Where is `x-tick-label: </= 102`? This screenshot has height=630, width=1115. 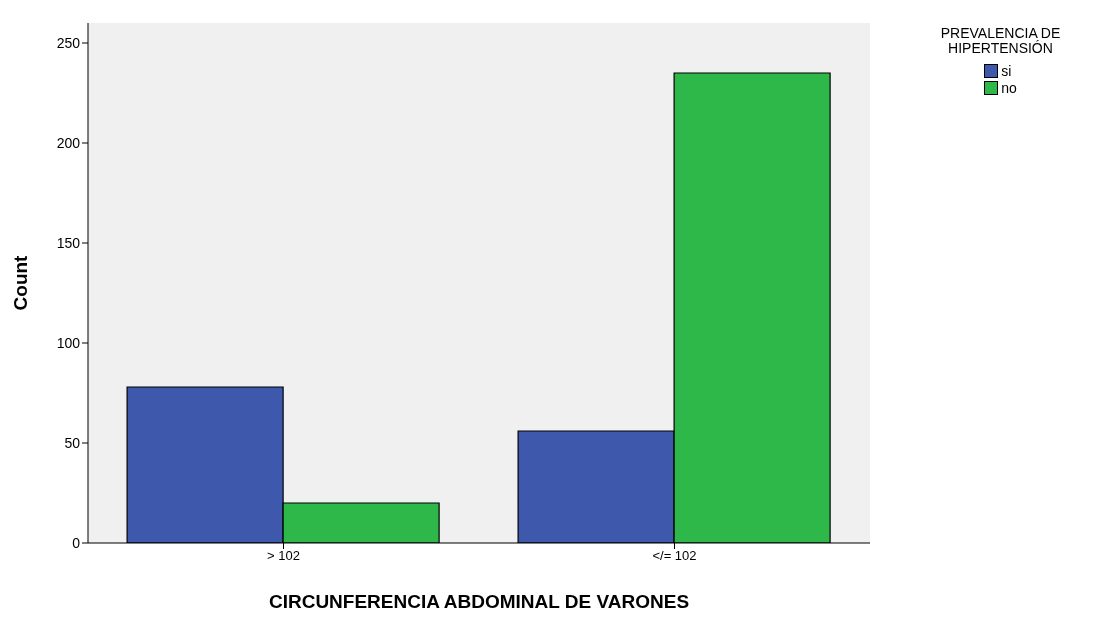
x-tick-label: </= 102 is located at coordinates (674, 556).